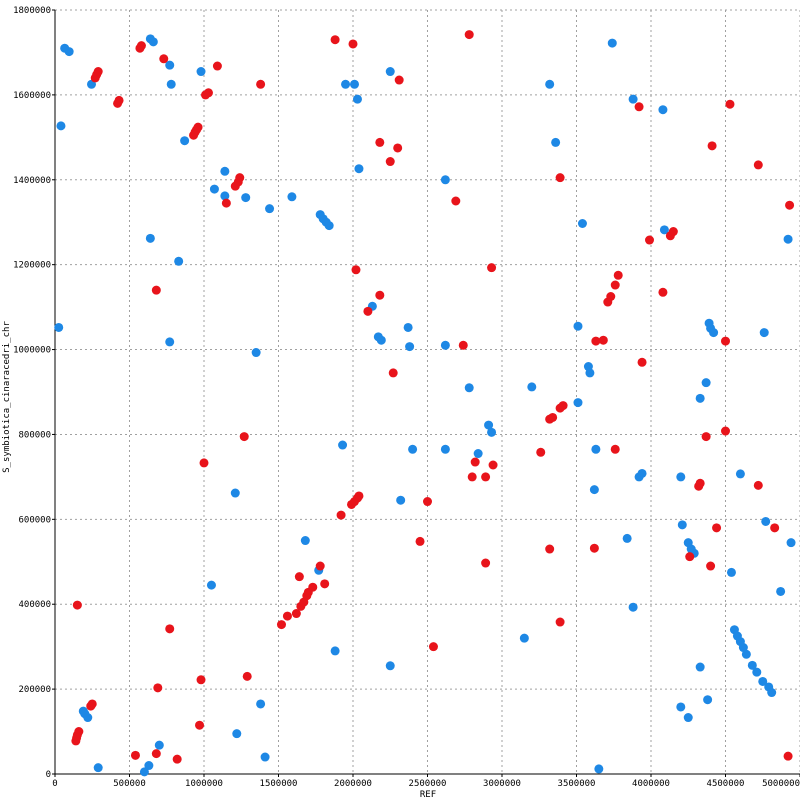  Describe the element at coordinates (781, 784) in the screenshot. I see `x-tick-label: 5000000` at that location.